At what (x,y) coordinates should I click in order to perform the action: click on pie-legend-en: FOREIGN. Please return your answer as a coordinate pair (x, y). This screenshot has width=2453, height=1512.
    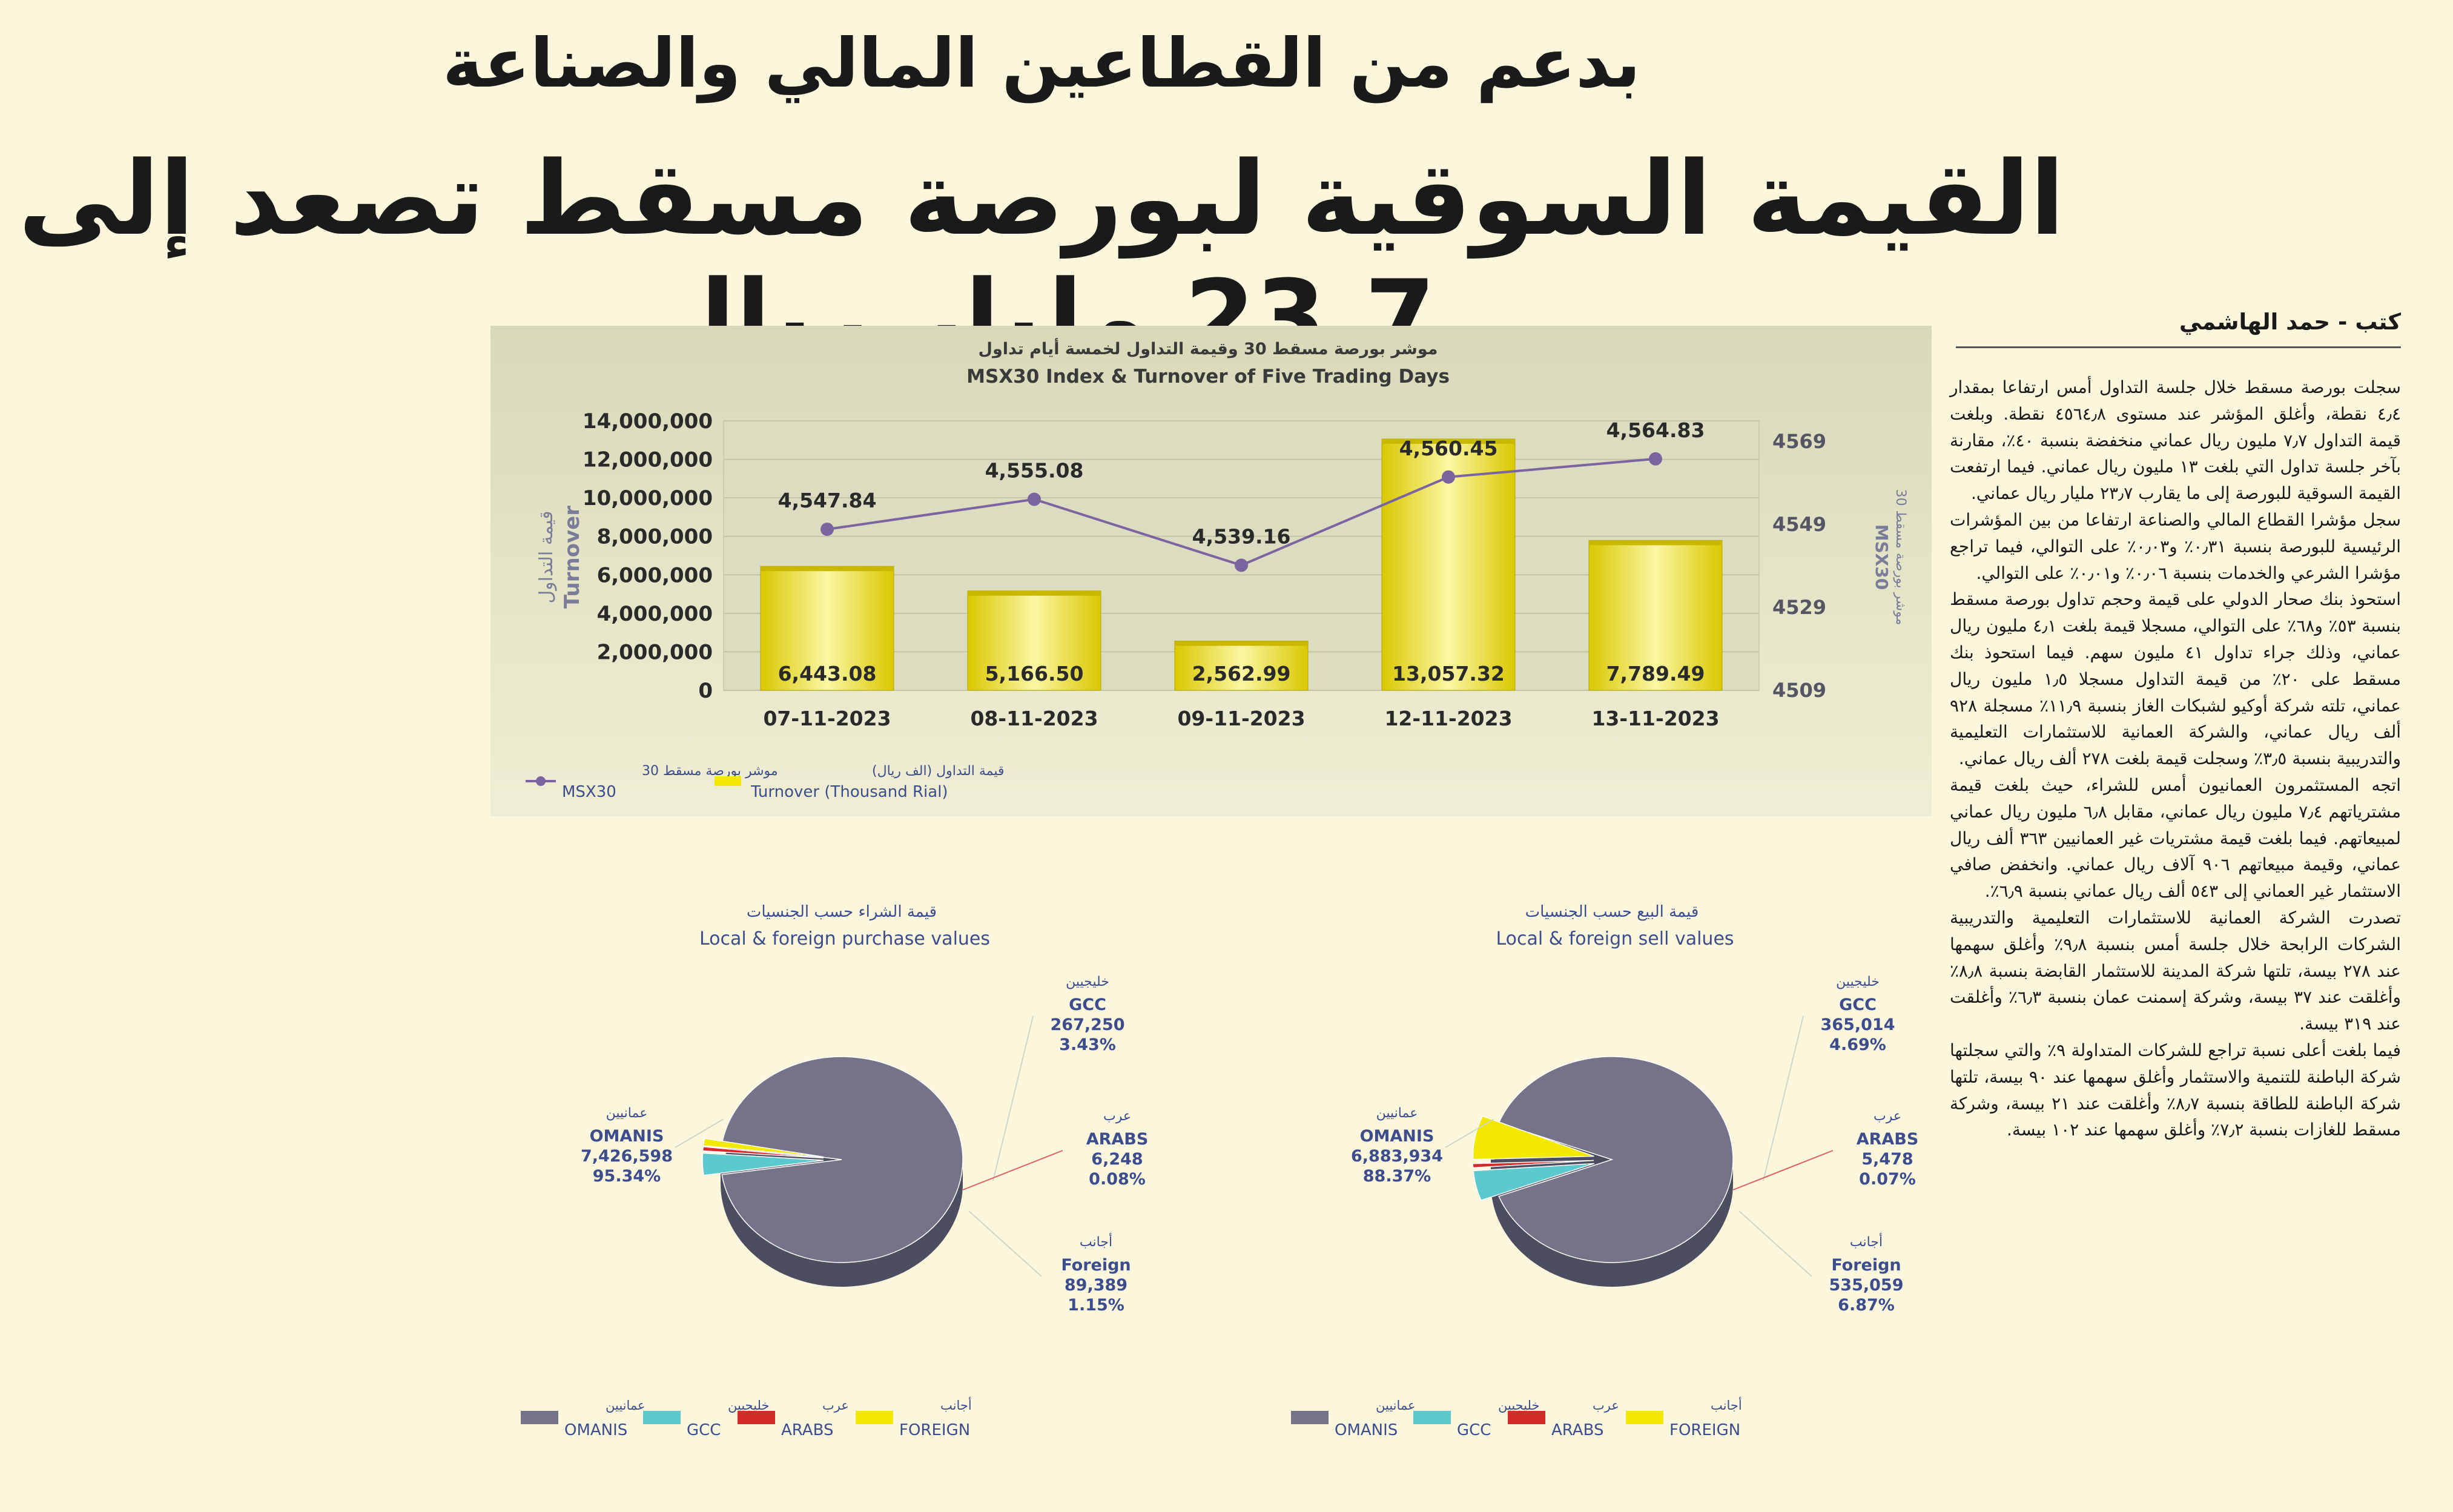
    Looking at the image, I should click on (934, 1430).